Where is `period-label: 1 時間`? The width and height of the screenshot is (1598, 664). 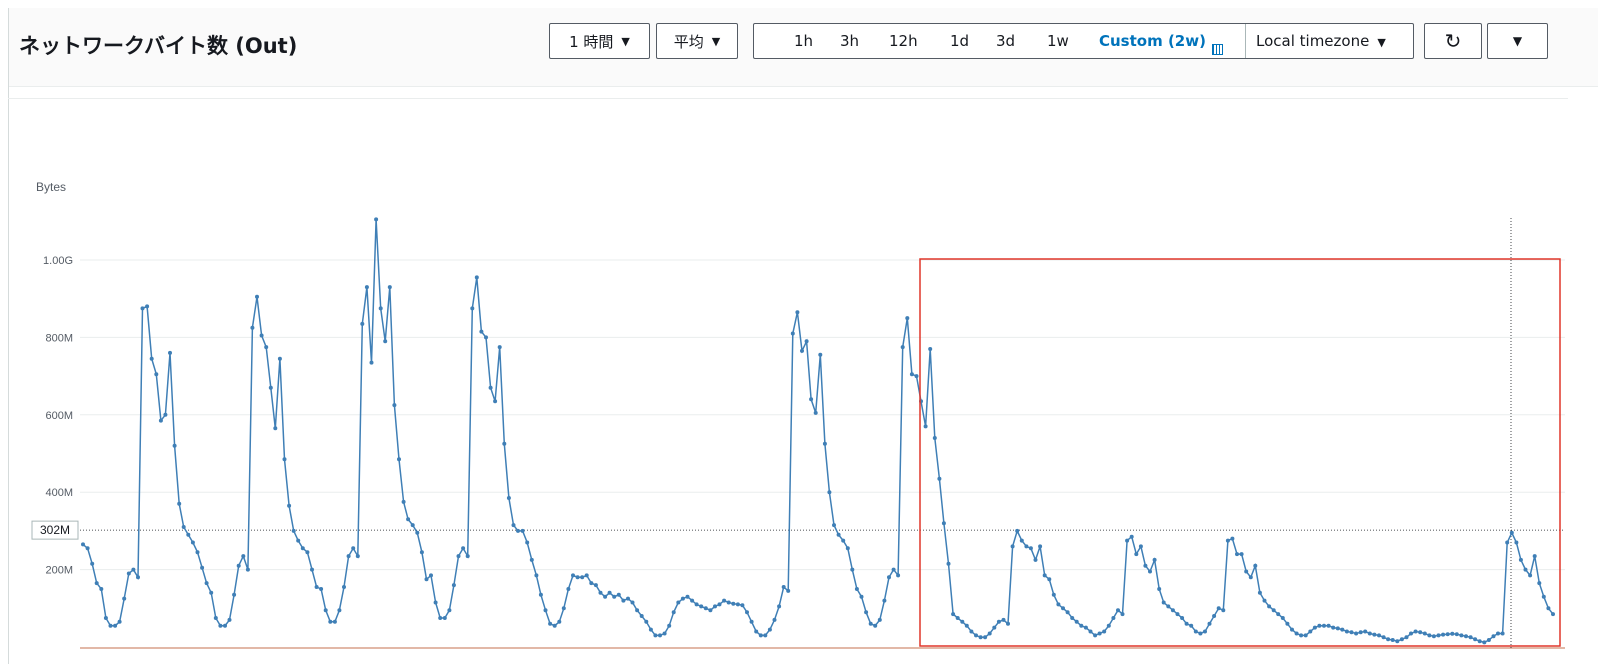
period-label: 1 時間 is located at coordinates (591, 41).